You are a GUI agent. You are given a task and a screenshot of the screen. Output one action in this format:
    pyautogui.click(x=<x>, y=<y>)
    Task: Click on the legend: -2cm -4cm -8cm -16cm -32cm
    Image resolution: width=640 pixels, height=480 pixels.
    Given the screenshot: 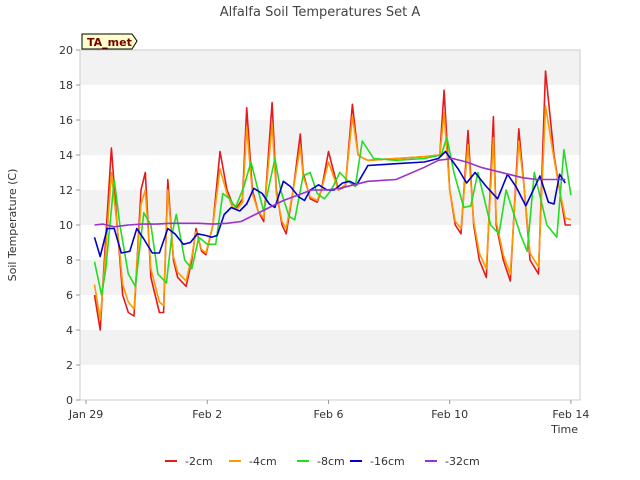 What is the action you would take?
    pyautogui.click(x=322, y=461)
    